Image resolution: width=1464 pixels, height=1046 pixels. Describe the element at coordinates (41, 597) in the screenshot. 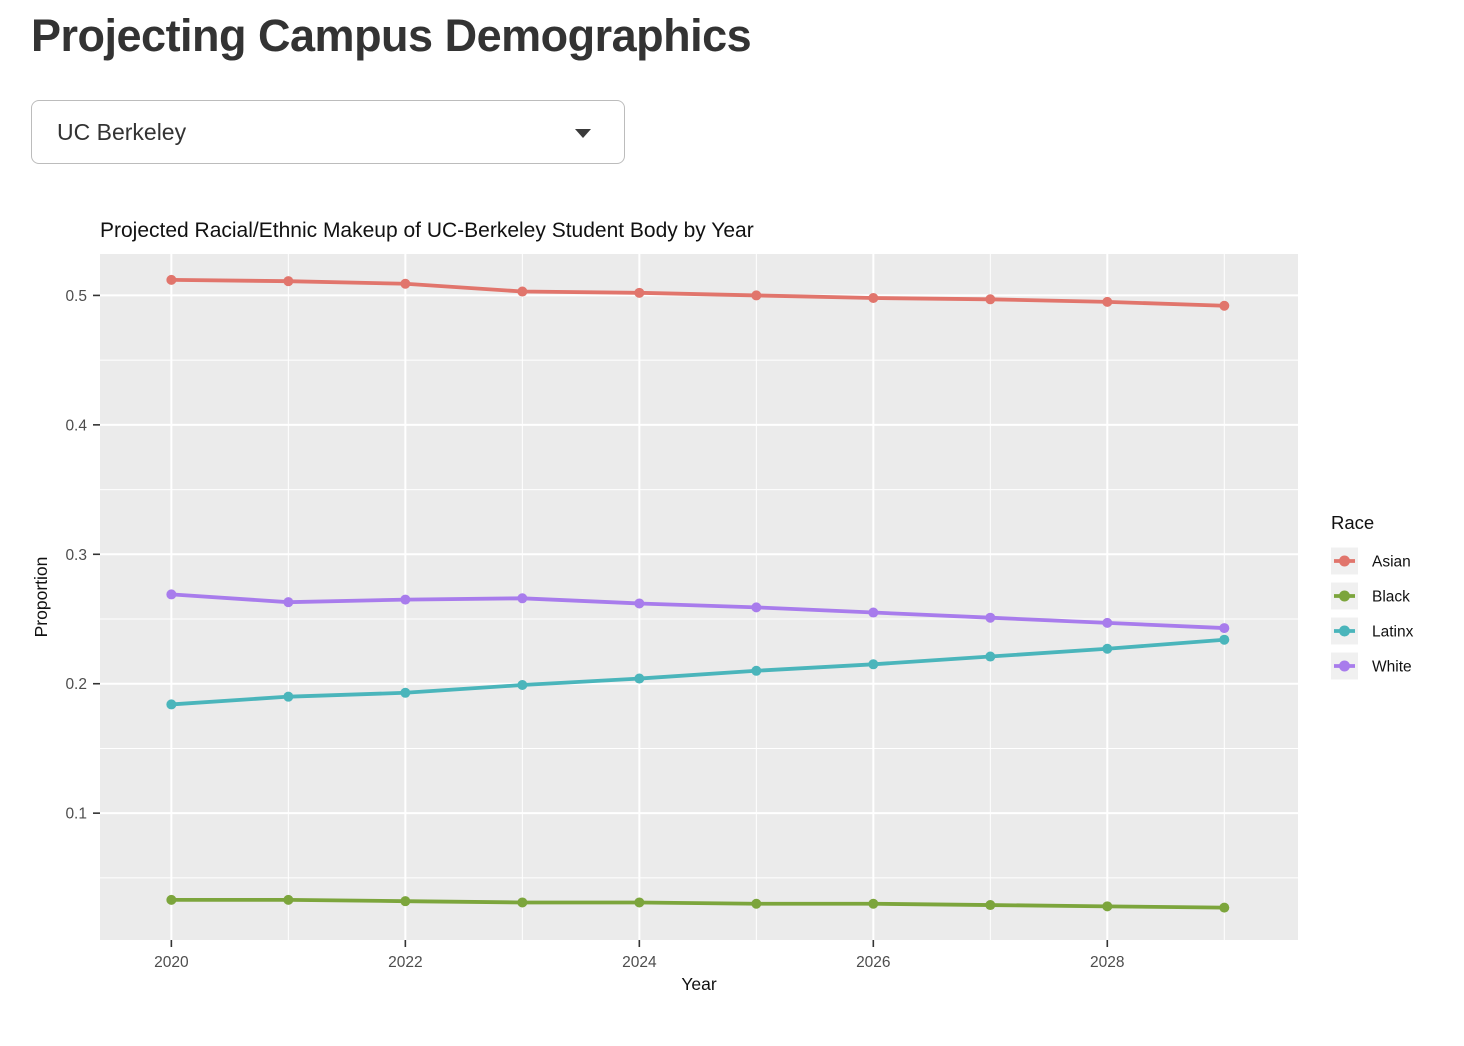

I see `y-axis-title: Proportion` at that location.